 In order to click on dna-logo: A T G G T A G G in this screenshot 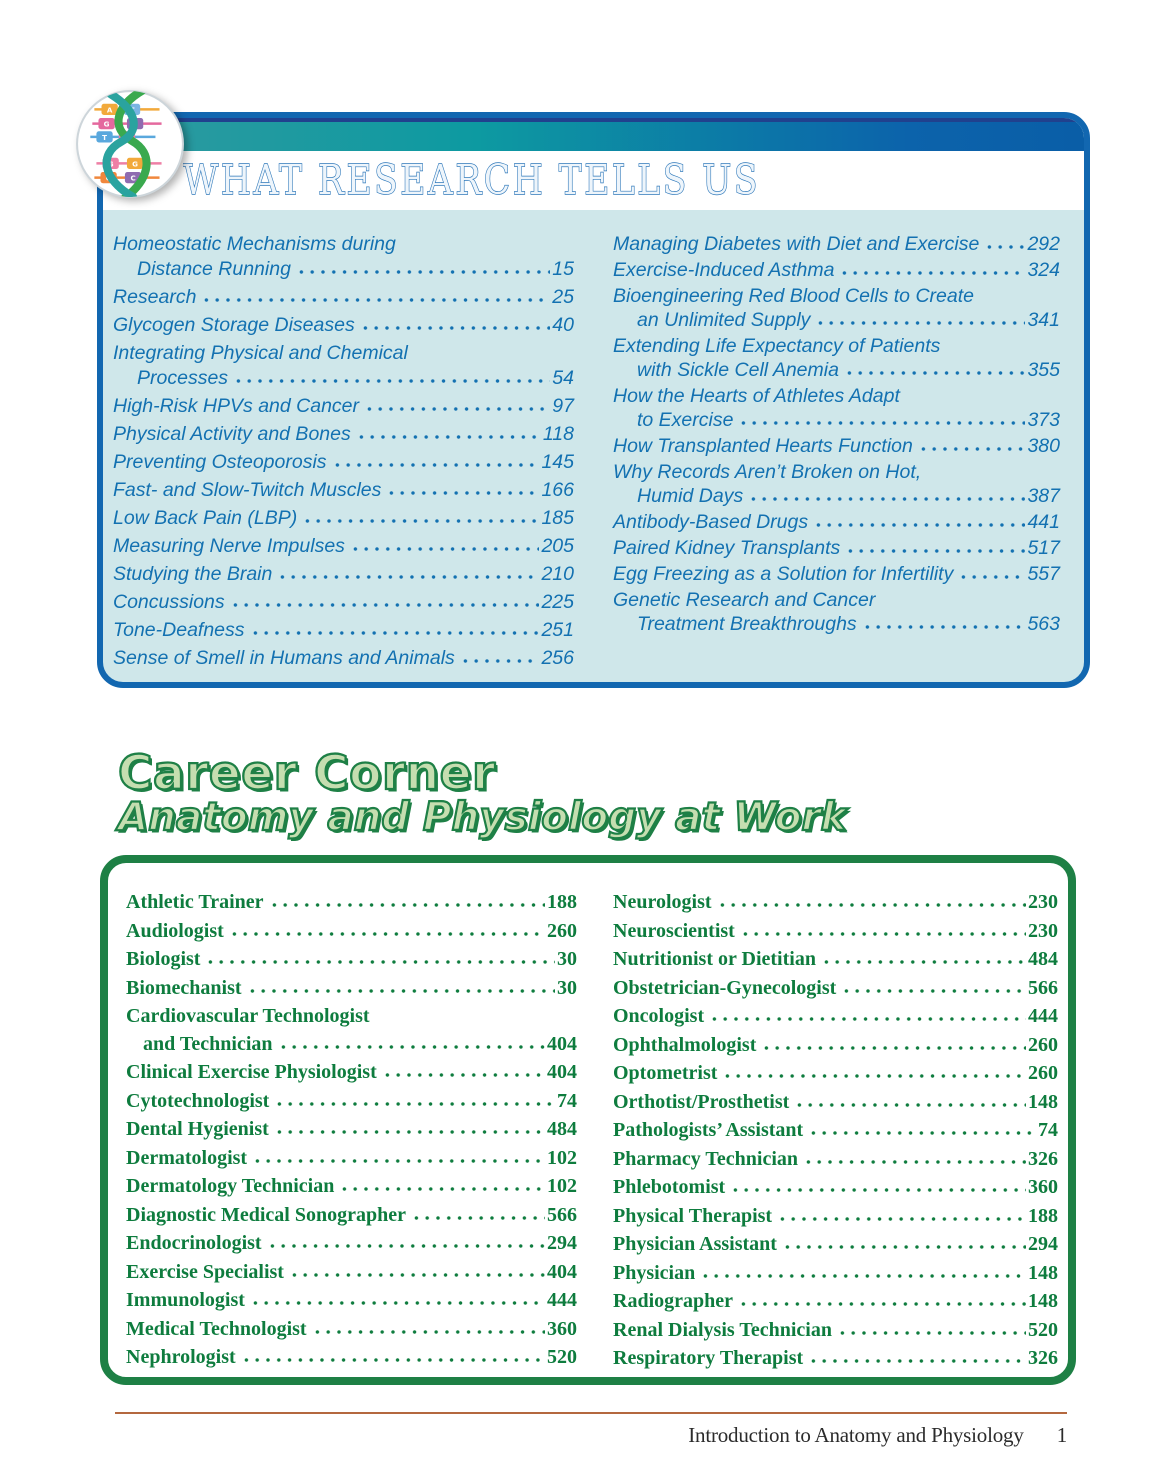, I will do `click(130, 144)`.